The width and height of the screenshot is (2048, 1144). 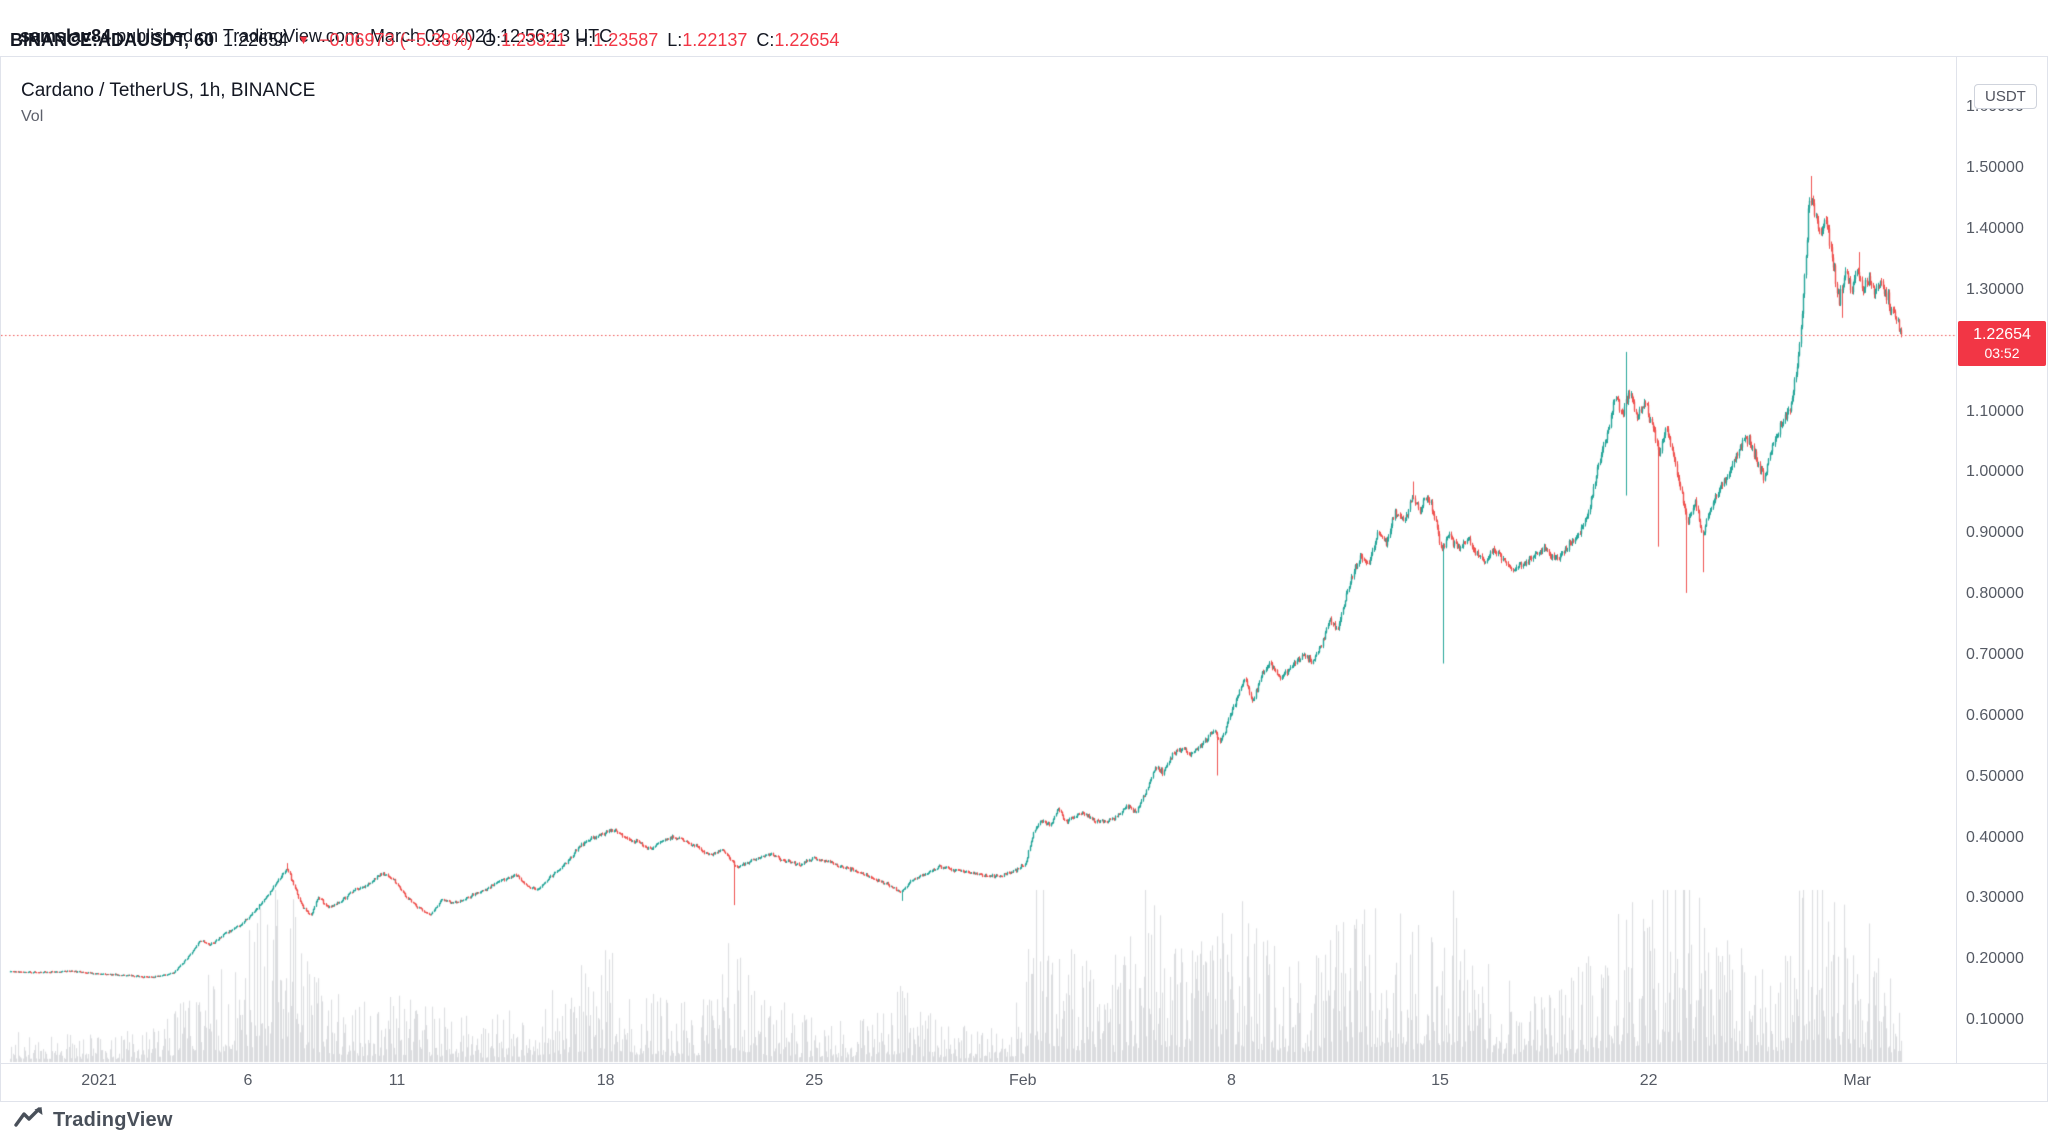 I want to click on price-axis-separator, so click(x=1956, y=560).